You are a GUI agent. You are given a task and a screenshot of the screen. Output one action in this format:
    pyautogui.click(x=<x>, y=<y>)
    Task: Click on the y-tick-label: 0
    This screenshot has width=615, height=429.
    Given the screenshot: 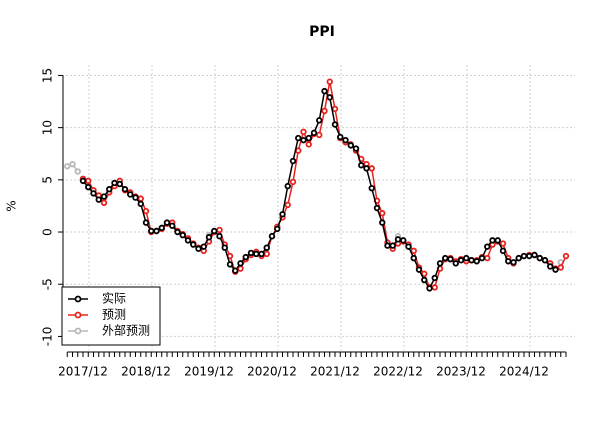 What is the action you would take?
    pyautogui.click(x=48, y=232)
    